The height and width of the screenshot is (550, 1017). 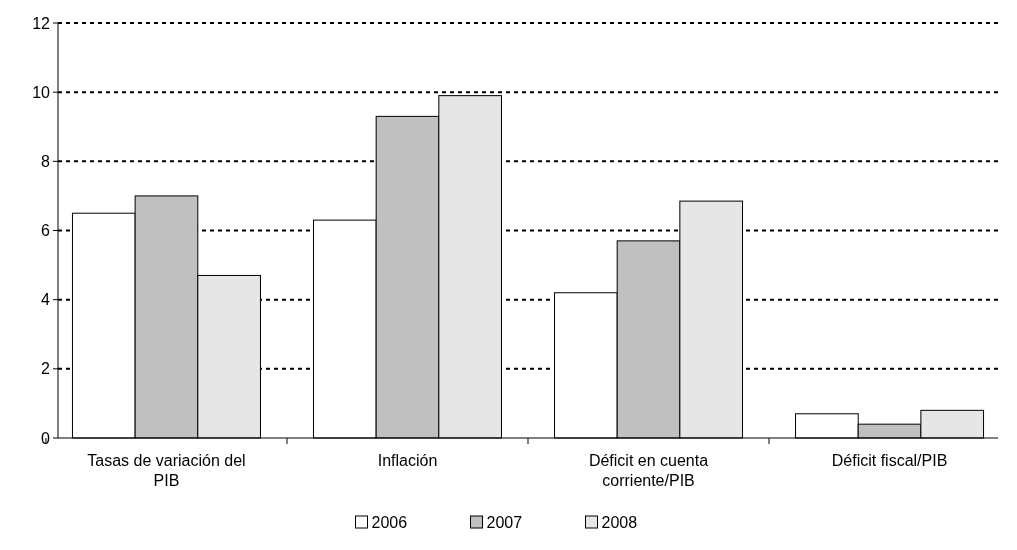 I want to click on y-tick-label: 2, so click(x=46, y=369).